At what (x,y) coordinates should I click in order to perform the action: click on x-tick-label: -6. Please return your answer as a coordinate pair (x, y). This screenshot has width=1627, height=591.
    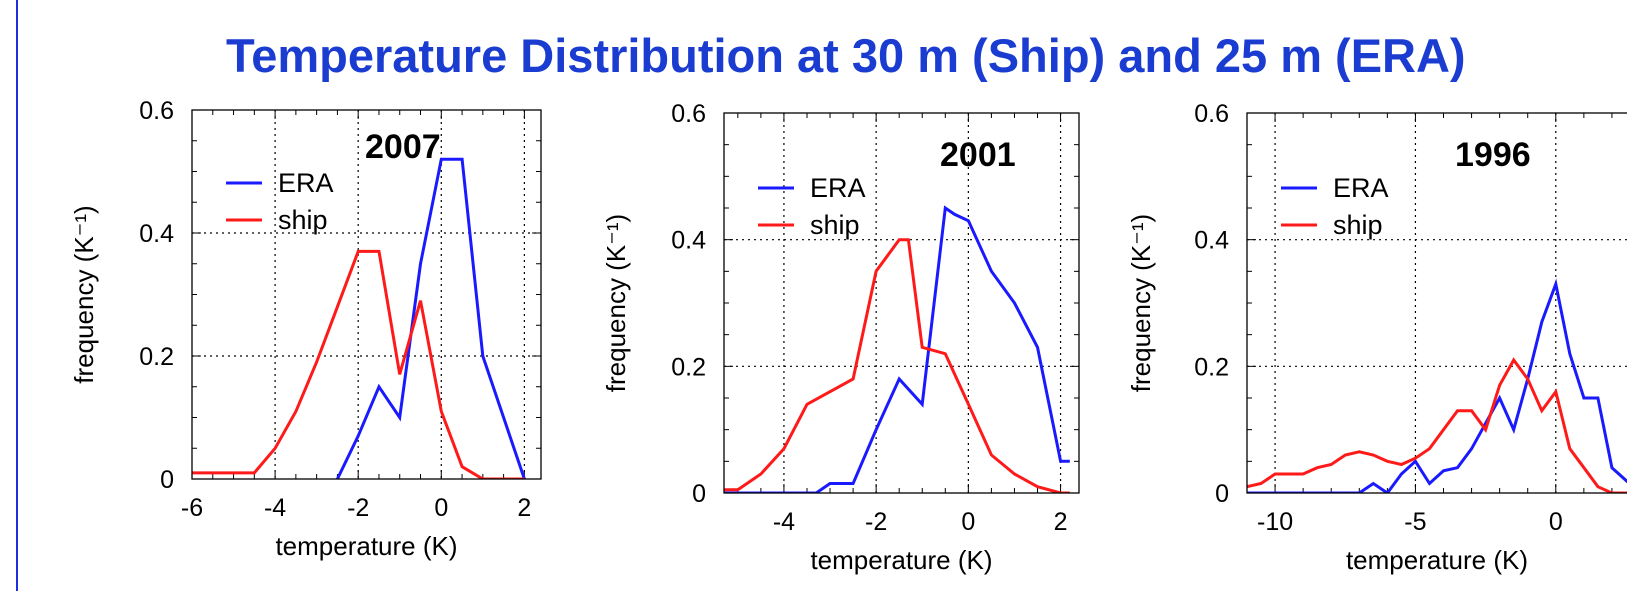
    Looking at the image, I should click on (192, 508).